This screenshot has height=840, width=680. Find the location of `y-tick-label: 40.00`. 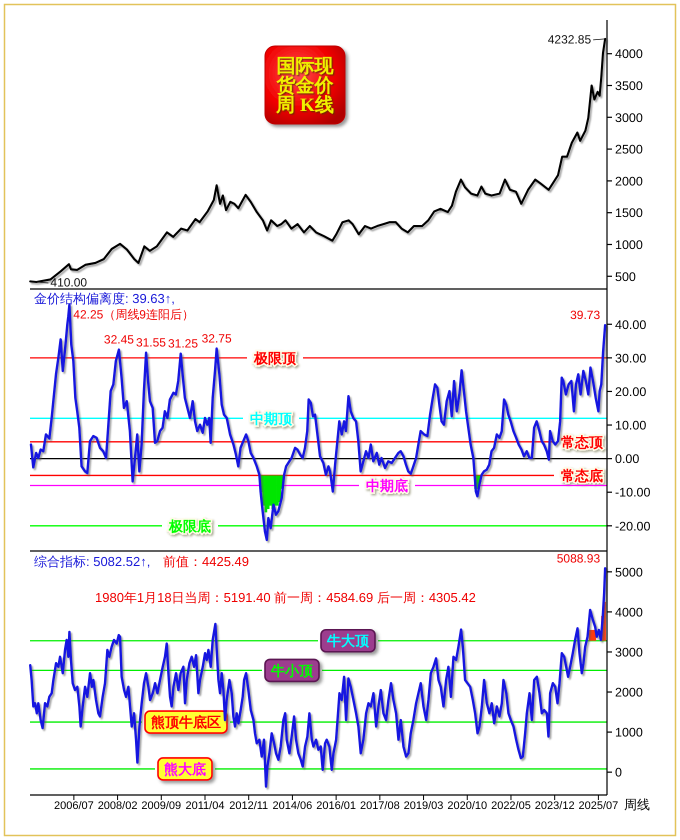

y-tick-label: 40.00 is located at coordinates (630, 325).